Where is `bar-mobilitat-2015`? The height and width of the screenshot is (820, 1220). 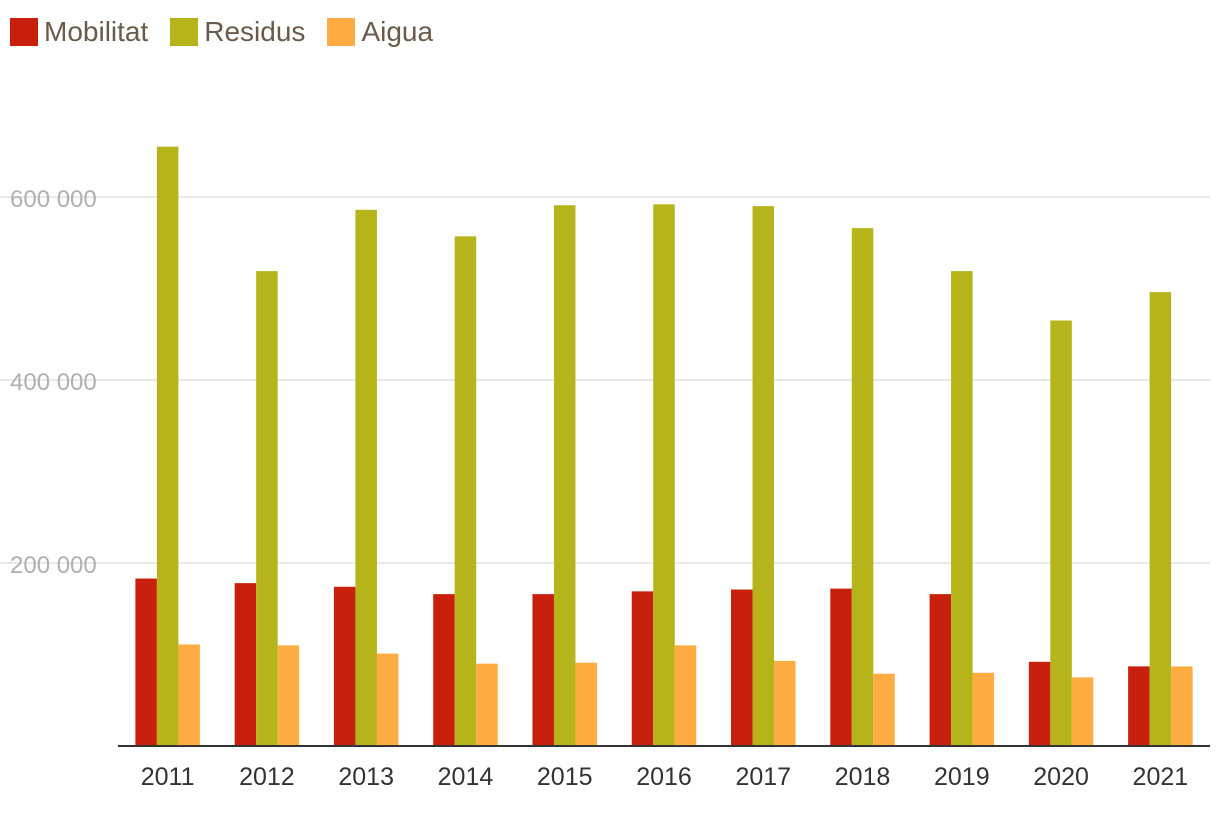
bar-mobilitat-2015 is located at coordinates (543, 670).